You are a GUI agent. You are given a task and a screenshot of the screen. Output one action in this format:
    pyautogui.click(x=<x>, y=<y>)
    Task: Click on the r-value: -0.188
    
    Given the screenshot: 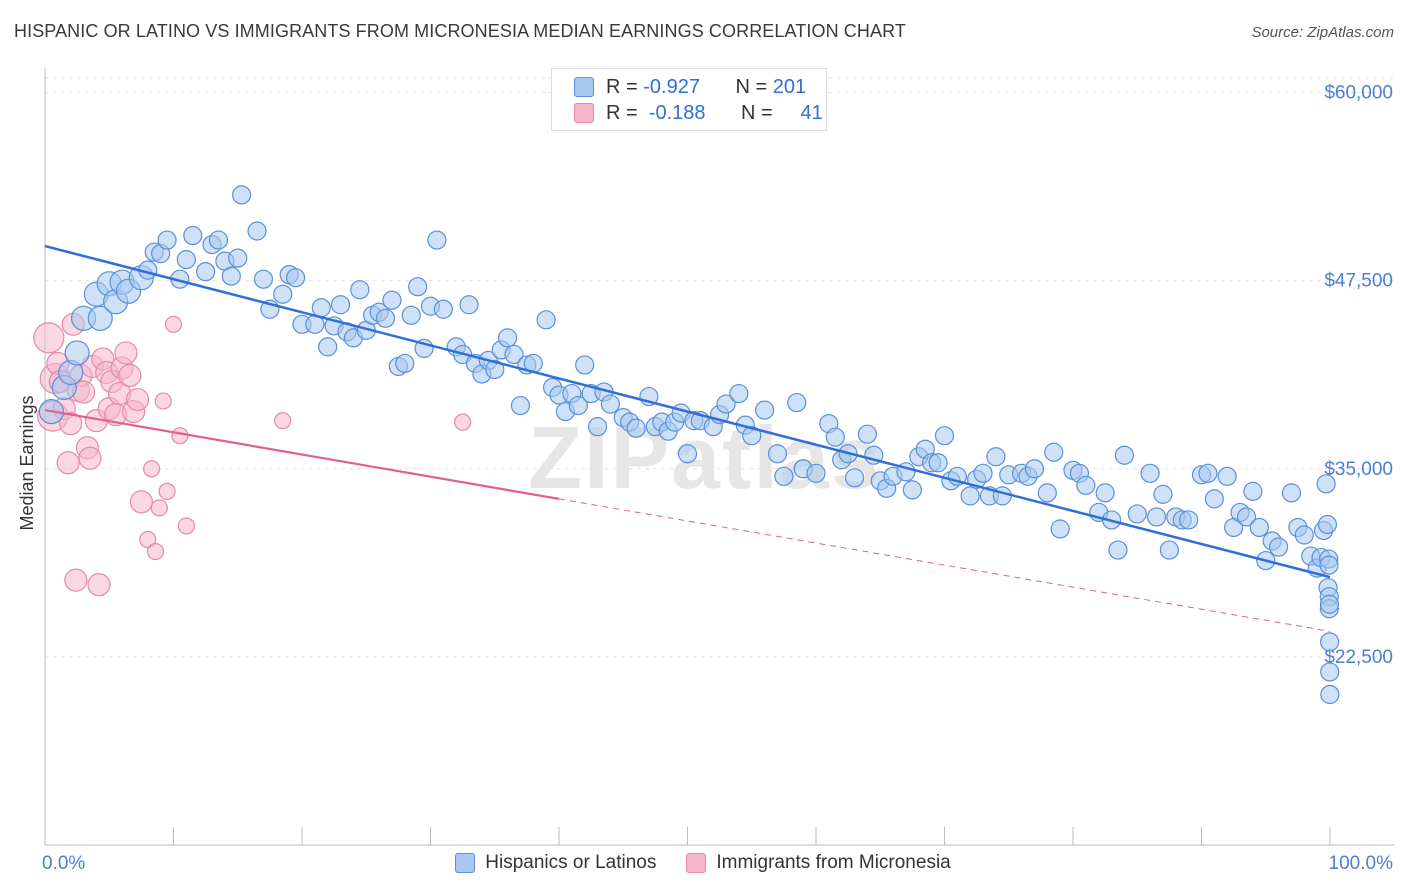 What is the action you would take?
    pyautogui.click(x=677, y=112)
    